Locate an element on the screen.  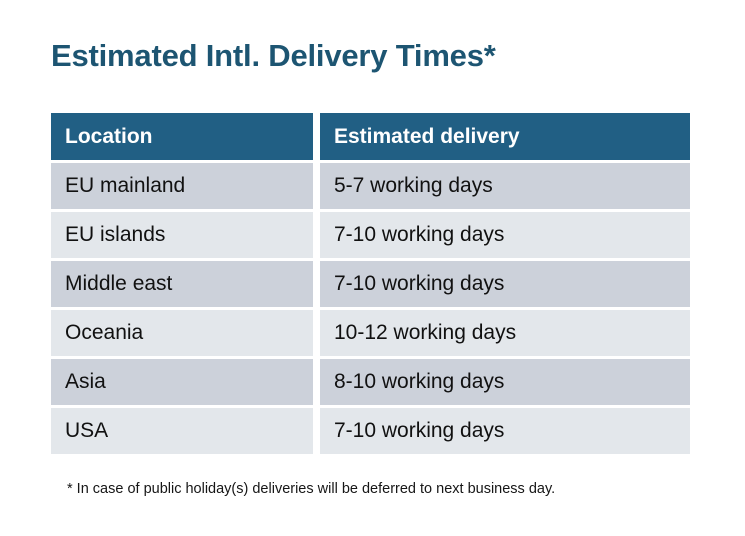
table-row: USA 7-10 working days is located at coordinates (370, 431).